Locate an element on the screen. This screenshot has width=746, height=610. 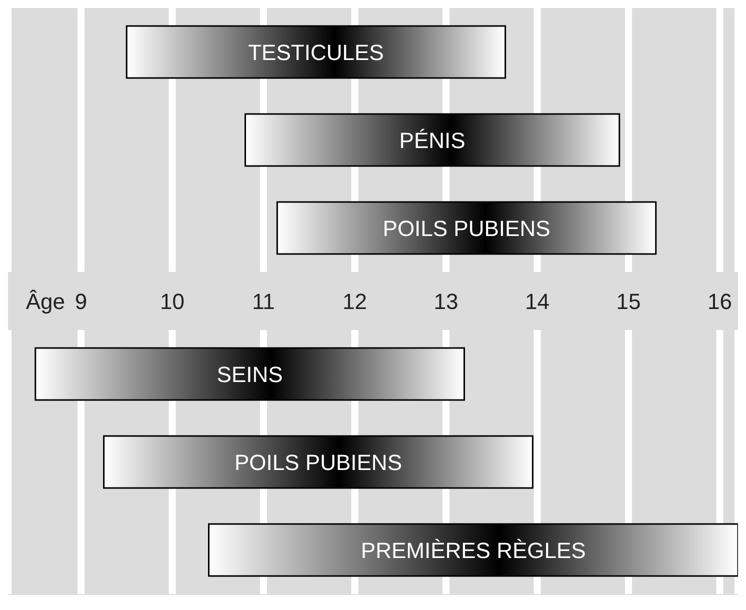
y-tick-label: TESTICULES is located at coordinates (316, 52).